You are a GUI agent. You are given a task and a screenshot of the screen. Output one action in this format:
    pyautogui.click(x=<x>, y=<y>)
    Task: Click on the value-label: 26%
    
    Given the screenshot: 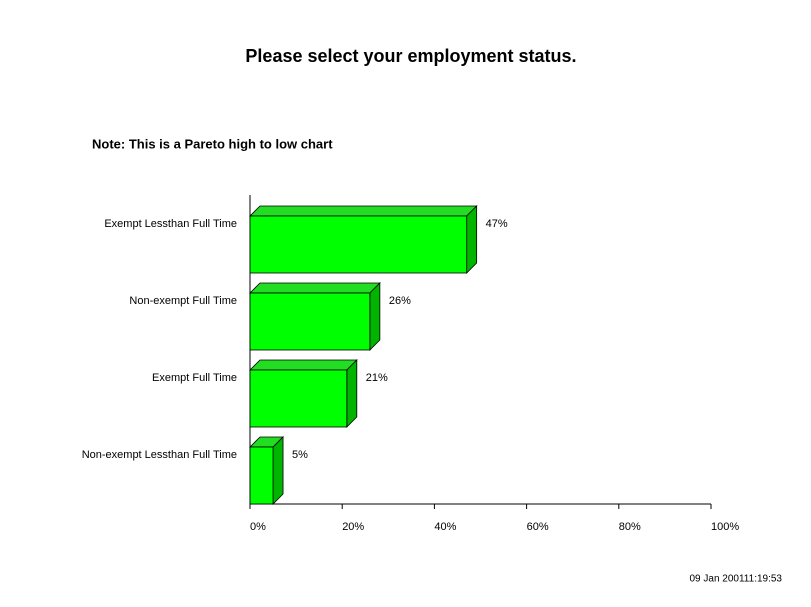 What is the action you would take?
    pyautogui.click(x=400, y=301)
    